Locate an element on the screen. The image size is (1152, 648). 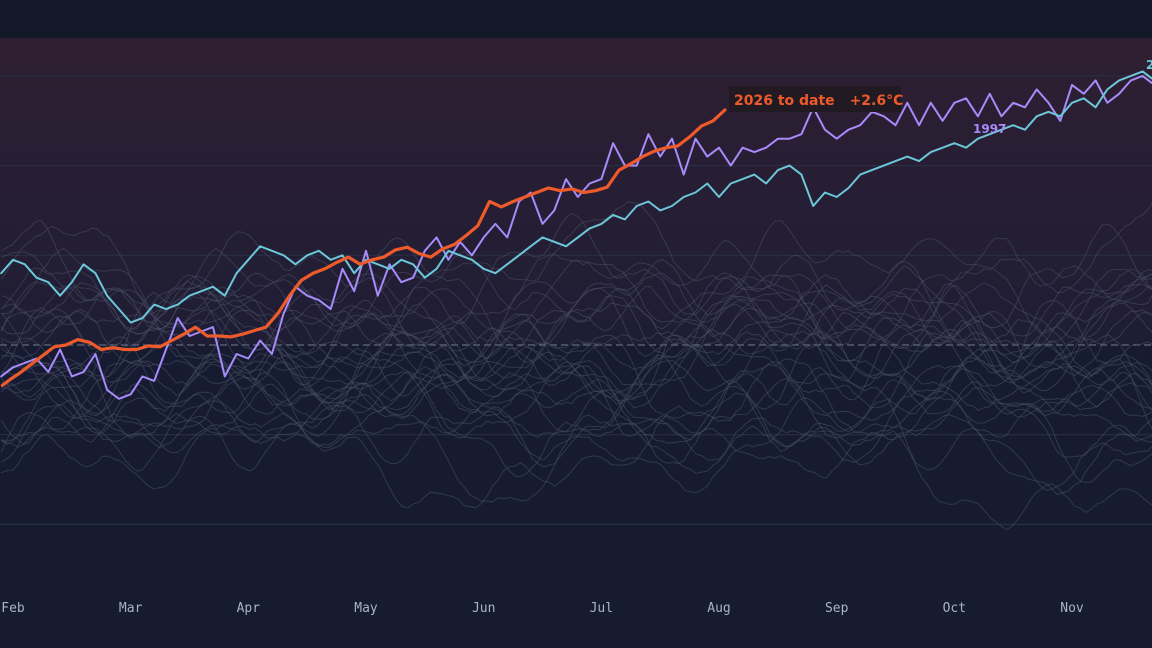
annotation-2026-value: +2.6°C is located at coordinates (877, 101).